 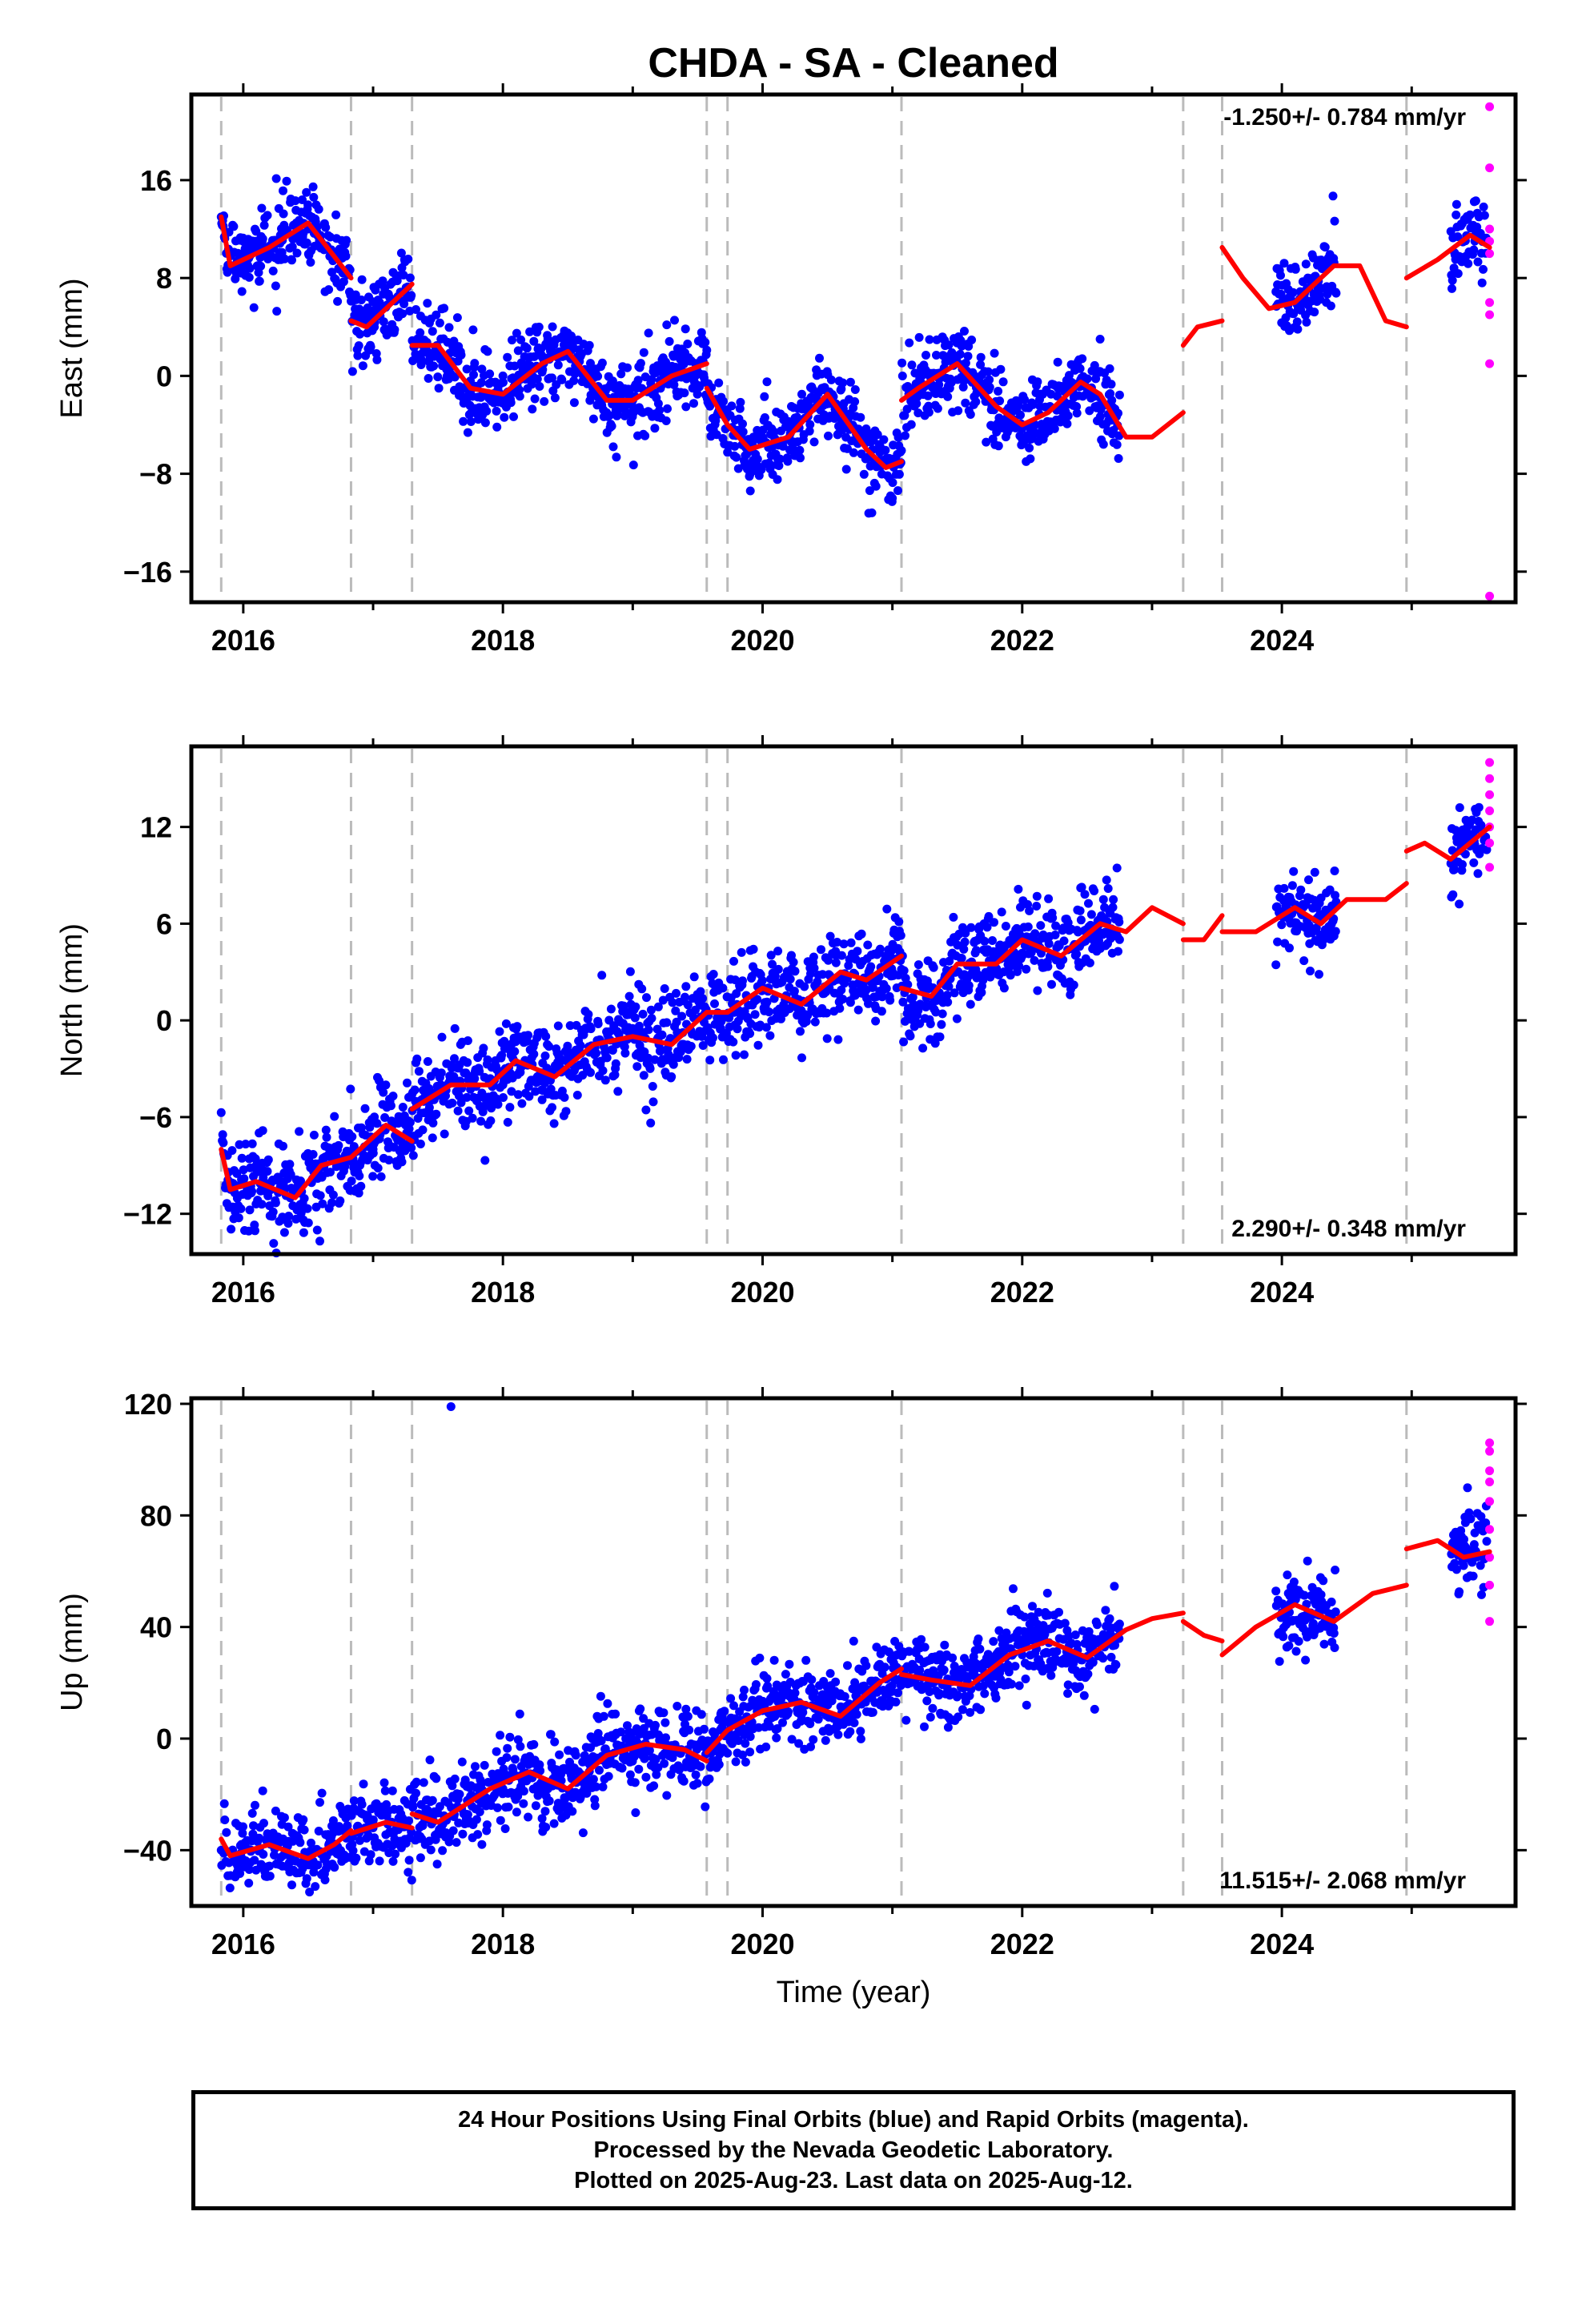 What do you see at coordinates (1282, 640) in the screenshot?
I see `x-tick-label: 2024` at bounding box center [1282, 640].